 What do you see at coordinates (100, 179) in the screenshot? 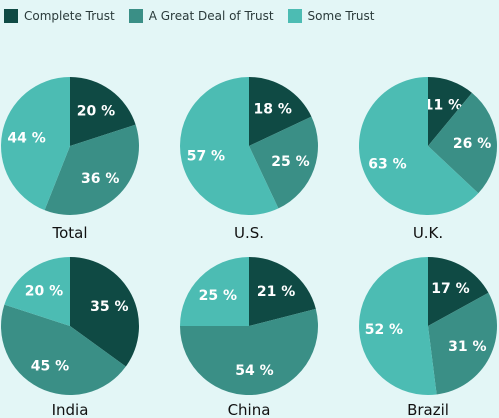
I see `data-label-total-a-great-deal-of-trust: 36 %` at bounding box center [100, 179].